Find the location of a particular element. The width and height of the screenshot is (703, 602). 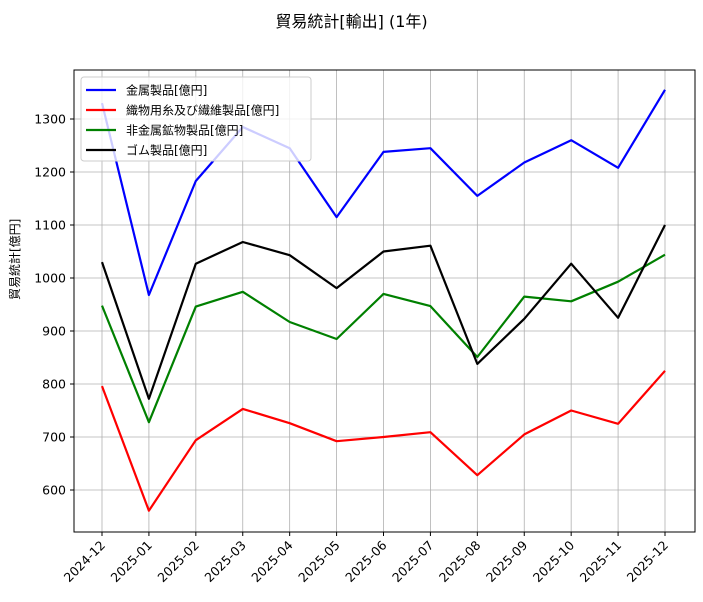

y-tick-label: 1100 is located at coordinates (50, 225).